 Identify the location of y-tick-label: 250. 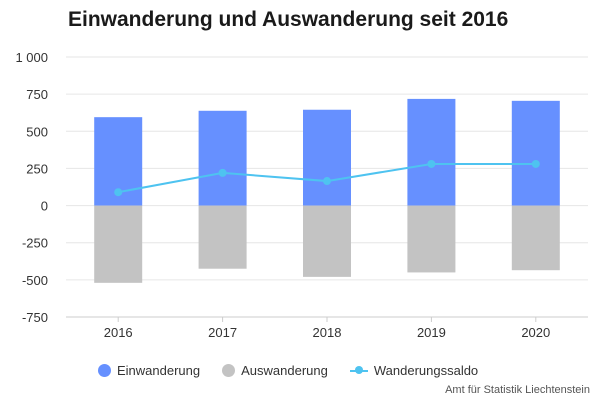
(37, 168).